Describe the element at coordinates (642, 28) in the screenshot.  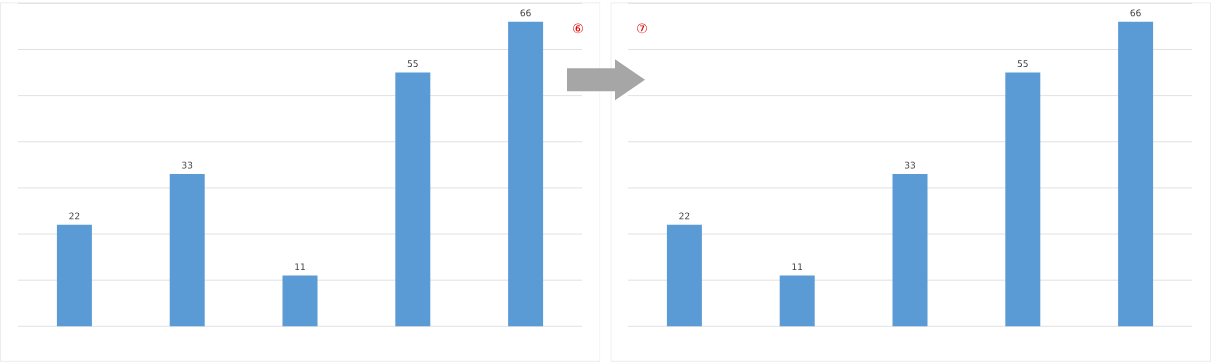
I see `annotation: ⑦` at that location.